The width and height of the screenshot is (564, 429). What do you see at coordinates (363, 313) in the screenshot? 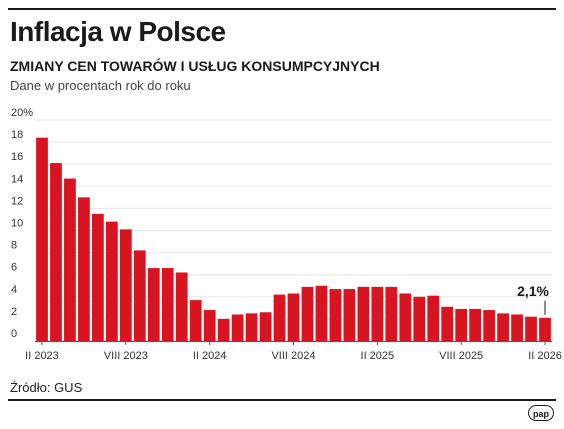
I see `bar-i-2025` at bounding box center [363, 313].